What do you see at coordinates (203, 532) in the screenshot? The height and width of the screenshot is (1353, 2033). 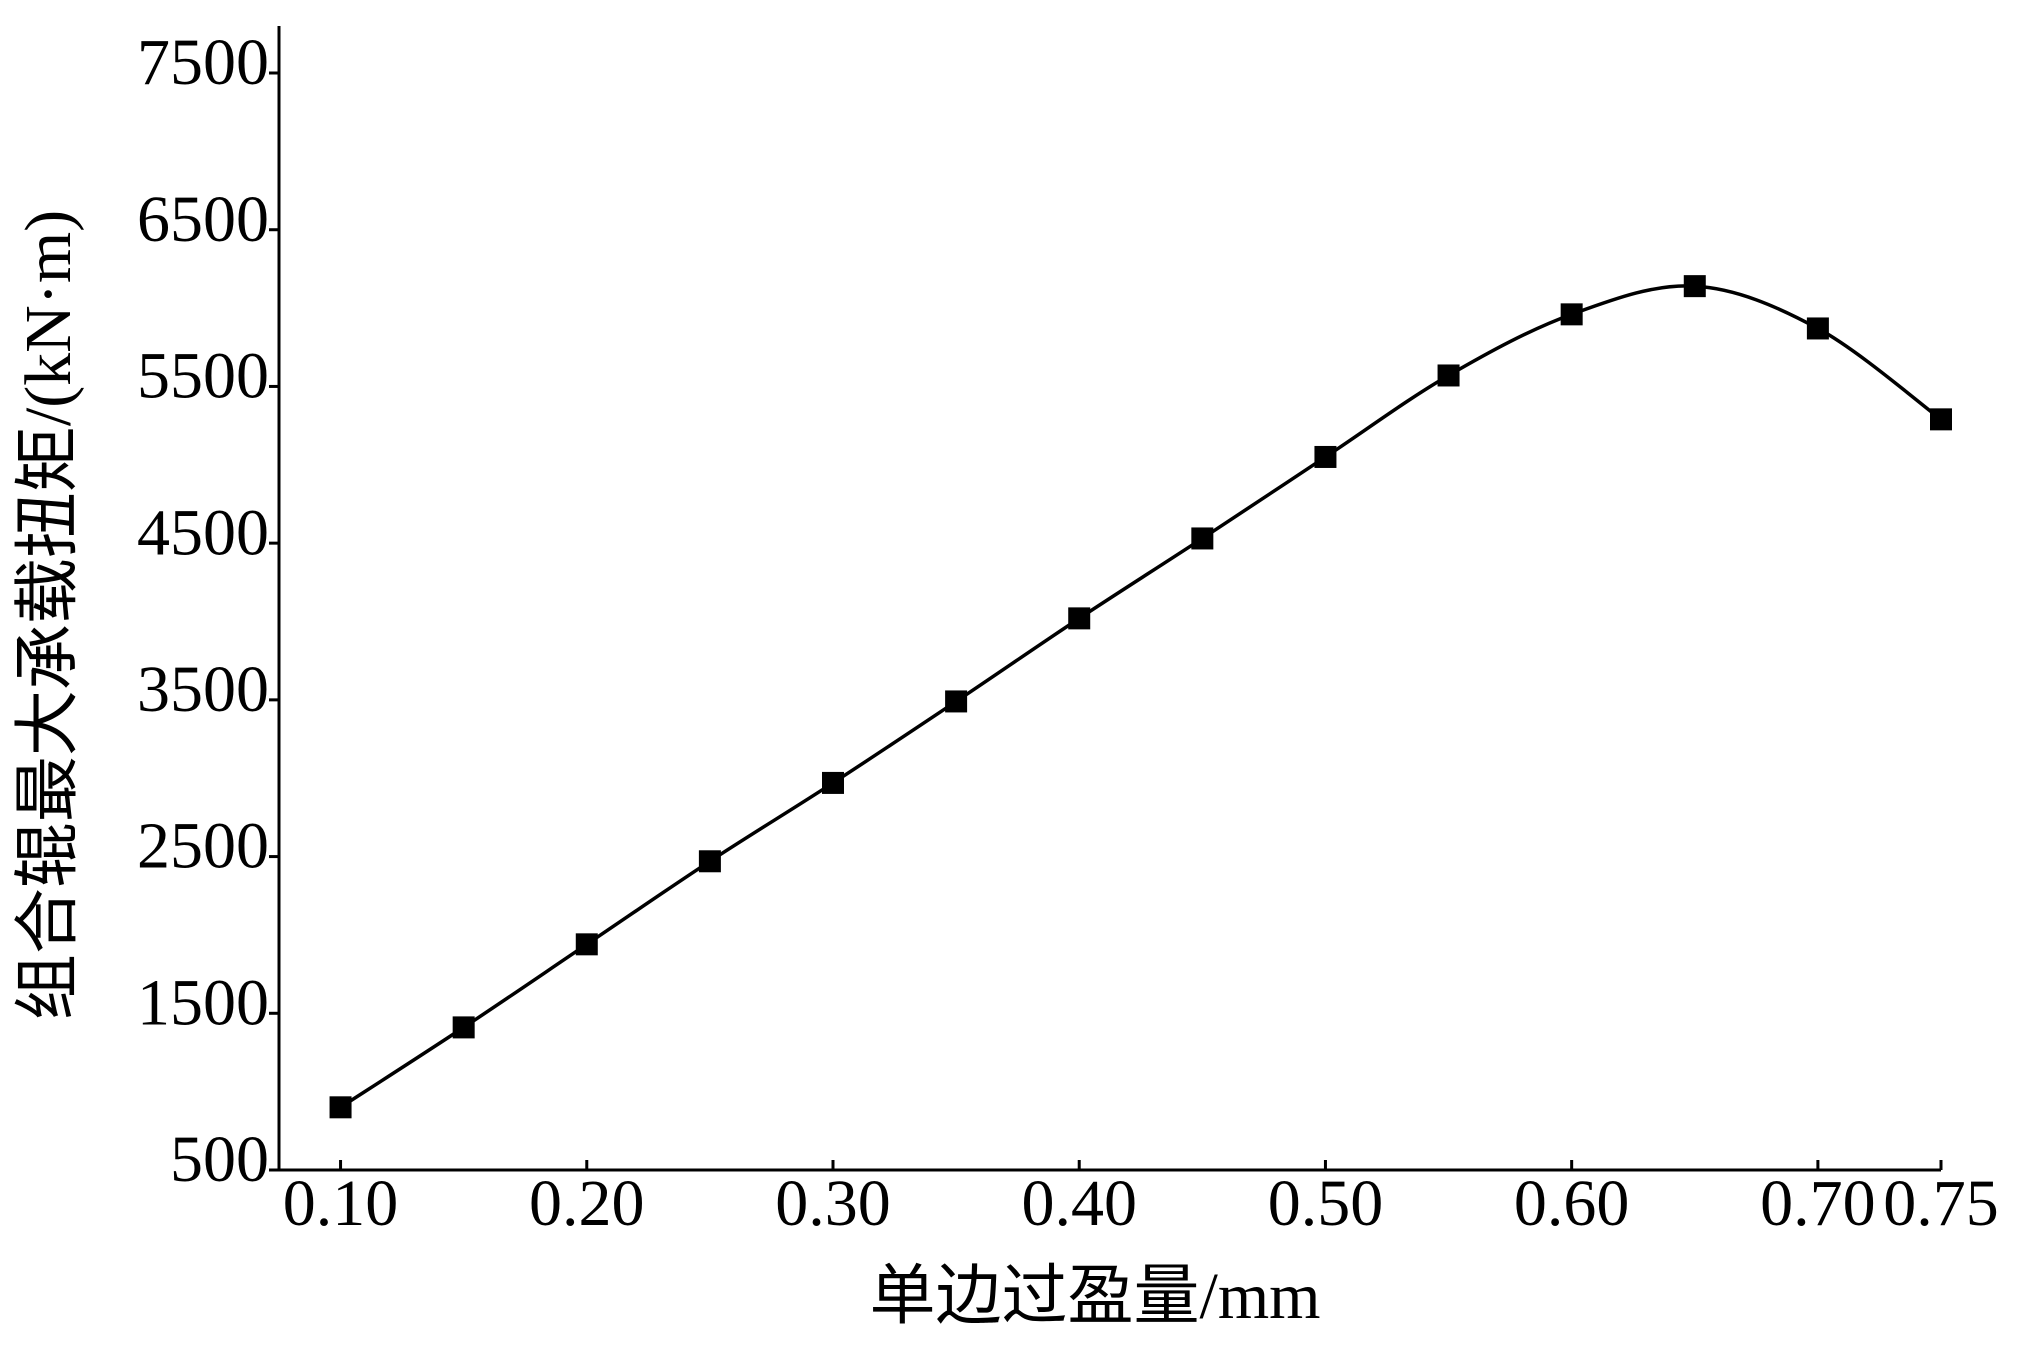 I see `y-tick-label: 4500` at bounding box center [203, 532].